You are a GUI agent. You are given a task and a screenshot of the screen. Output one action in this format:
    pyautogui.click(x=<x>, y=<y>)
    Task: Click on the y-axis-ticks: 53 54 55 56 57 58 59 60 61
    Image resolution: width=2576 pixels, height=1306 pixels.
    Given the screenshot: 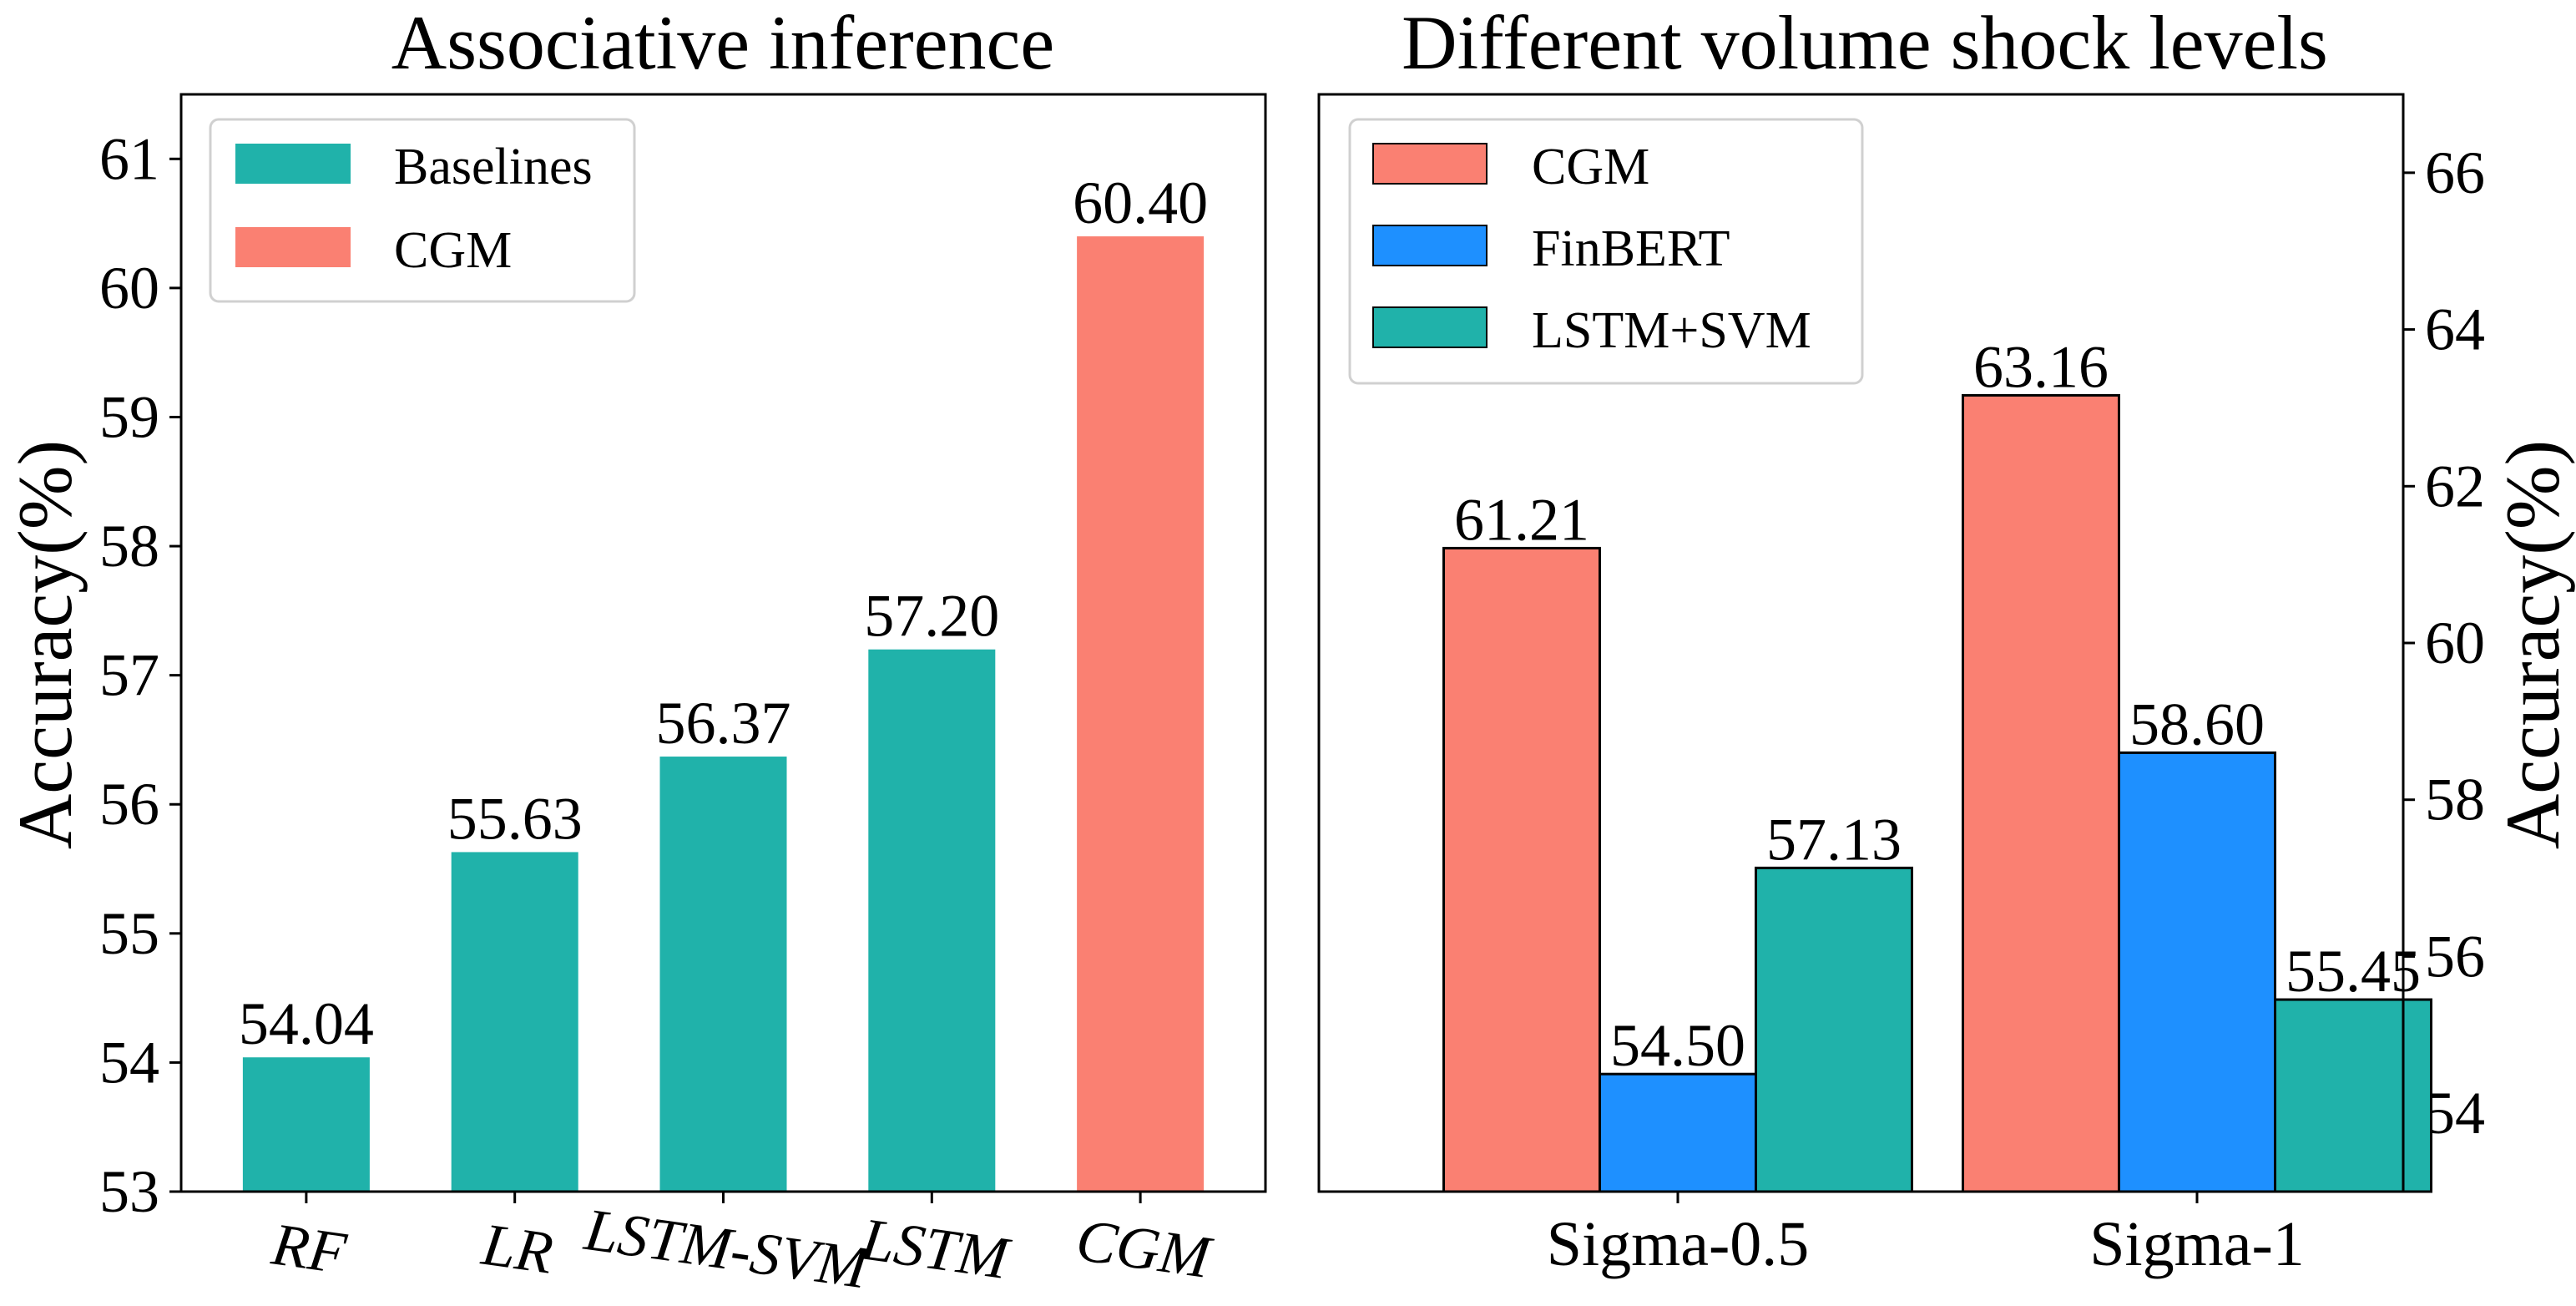 What is the action you would take?
    pyautogui.click(x=140, y=675)
    